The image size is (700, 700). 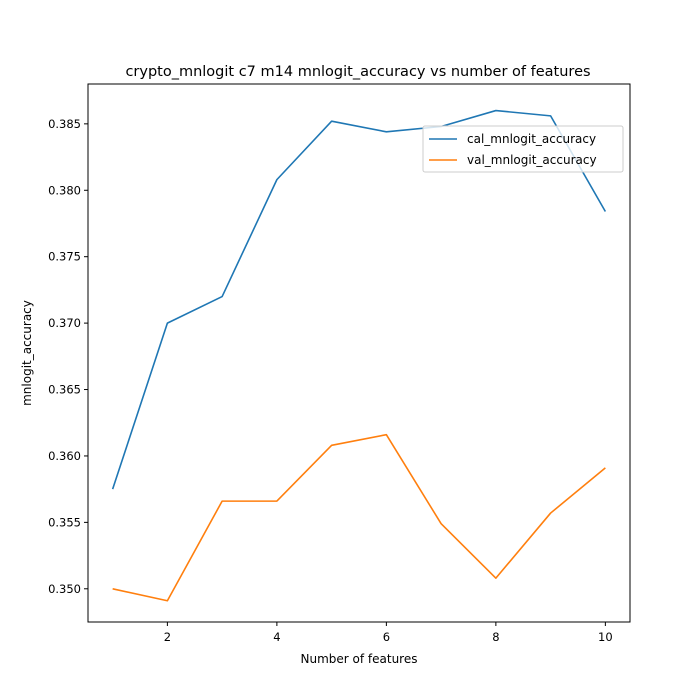 What do you see at coordinates (27, 353) in the screenshot?
I see `y-axis-label: mnlogit_accuracy` at bounding box center [27, 353].